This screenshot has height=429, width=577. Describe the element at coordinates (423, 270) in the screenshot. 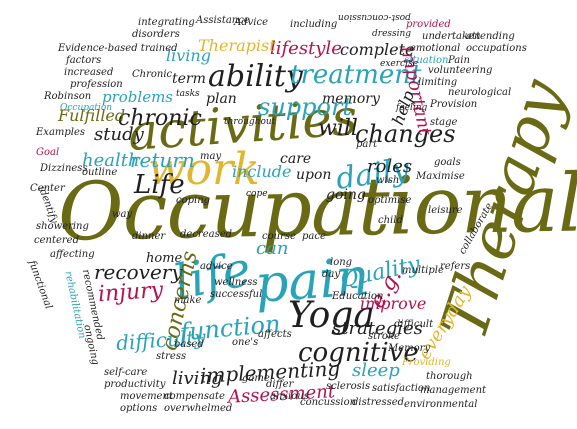

I see `word-multiple: multiple` at that location.